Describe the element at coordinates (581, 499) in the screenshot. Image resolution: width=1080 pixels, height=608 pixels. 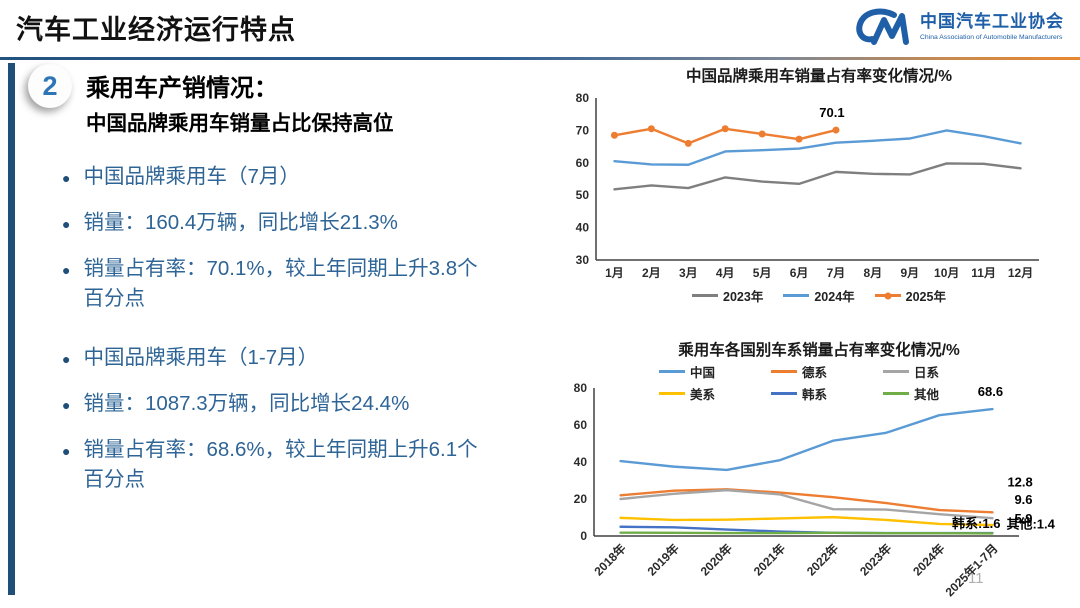
I see `svg-text: 20` at that location.